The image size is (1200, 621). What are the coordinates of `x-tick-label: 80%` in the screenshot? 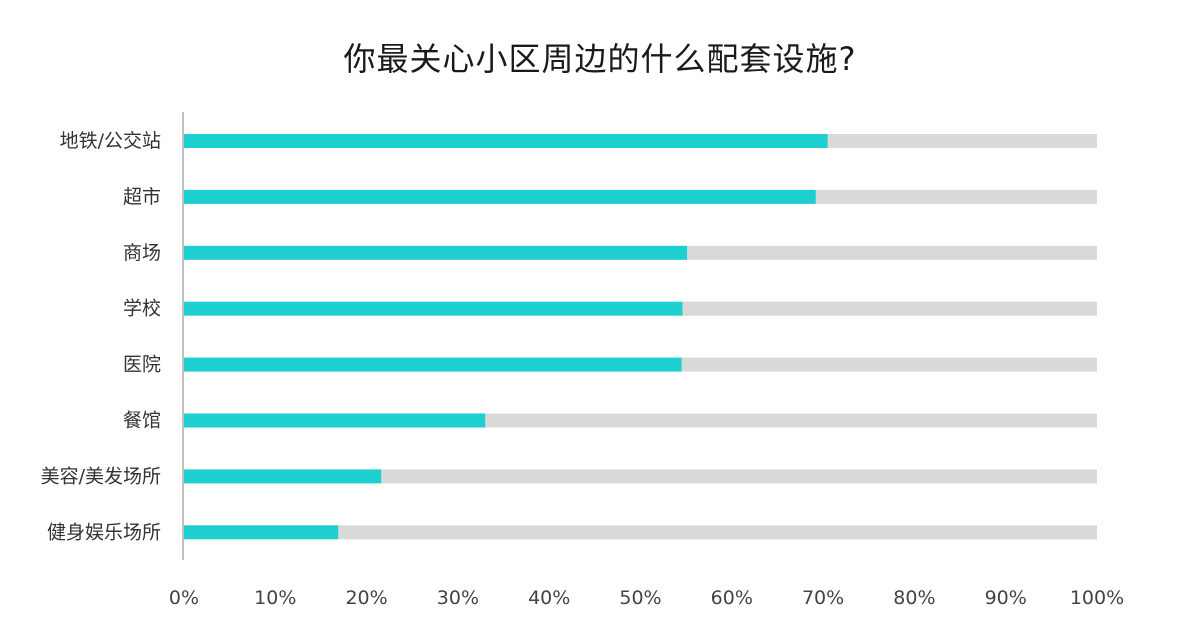 It's located at (914, 598).